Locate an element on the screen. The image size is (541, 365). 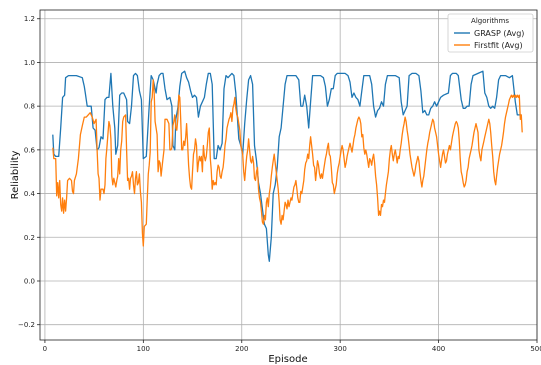
x-tick-label: 200 is located at coordinates (241, 349).